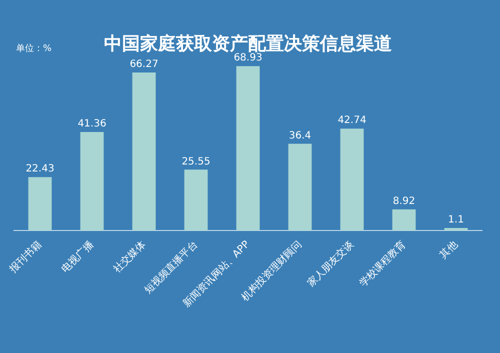  I want to click on data-label: 8.92, so click(404, 201).